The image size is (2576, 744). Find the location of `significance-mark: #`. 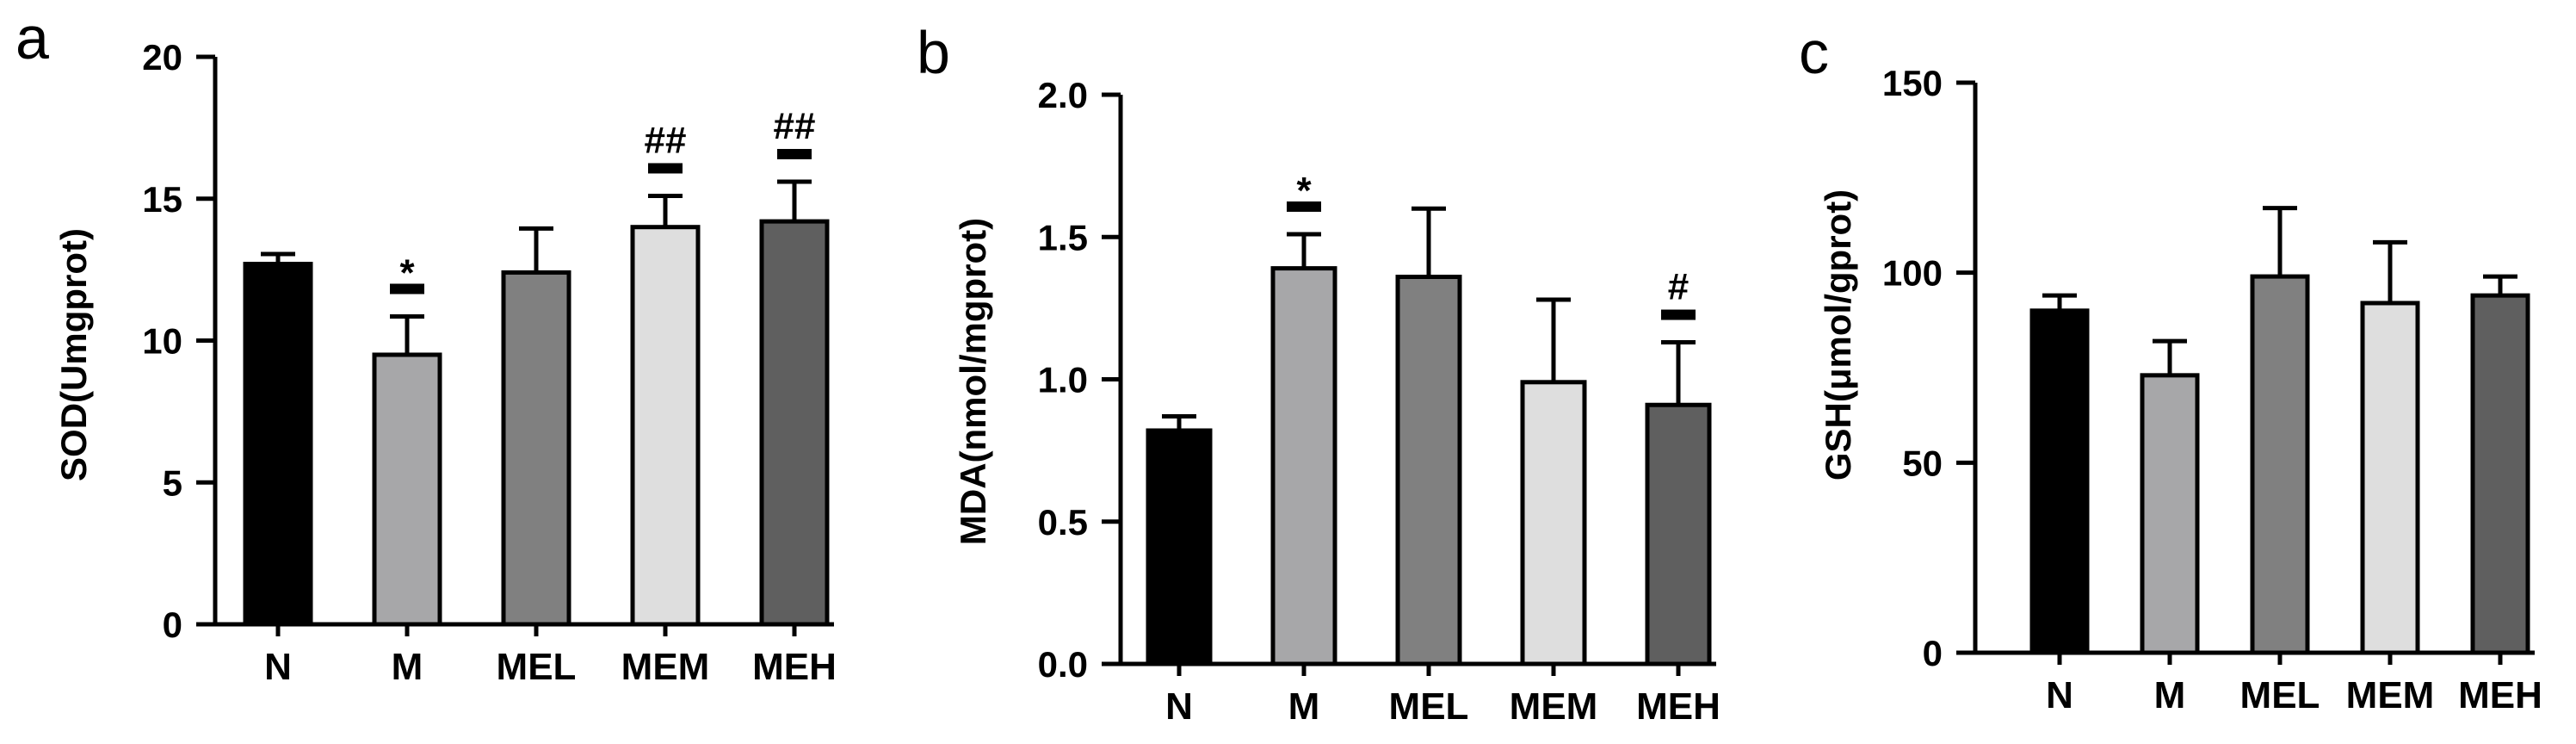

significance-mark: # is located at coordinates (1678, 287).